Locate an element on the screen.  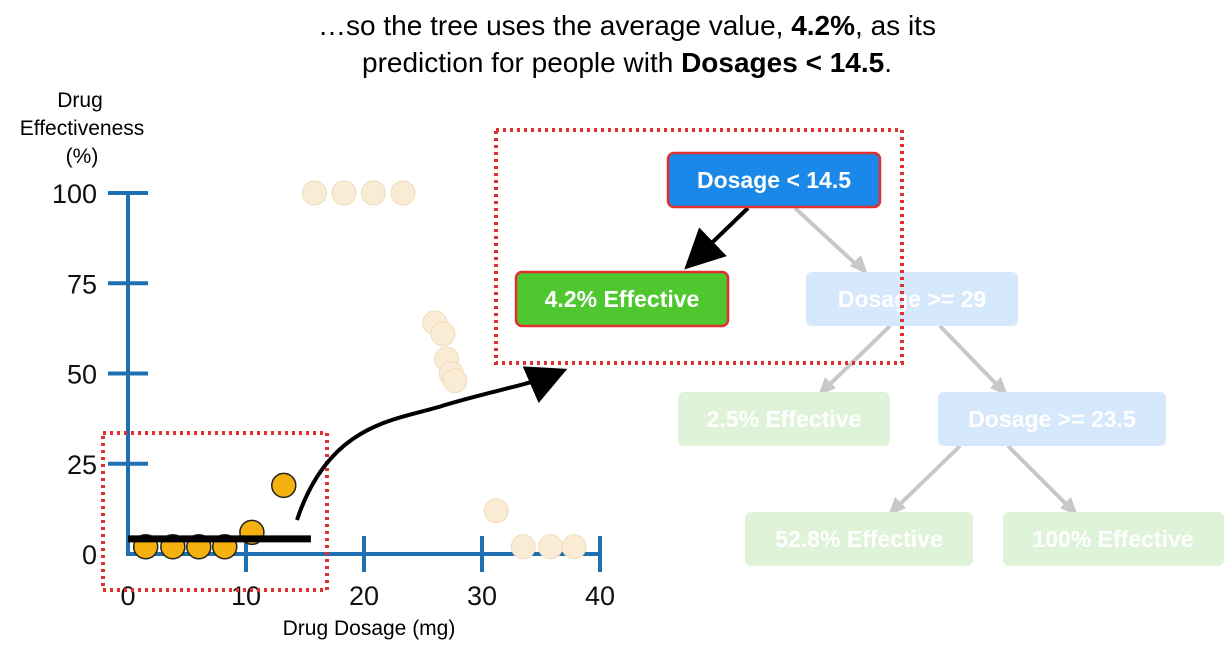
node-label: Dosage >= 23.5 is located at coordinates (1052, 419).